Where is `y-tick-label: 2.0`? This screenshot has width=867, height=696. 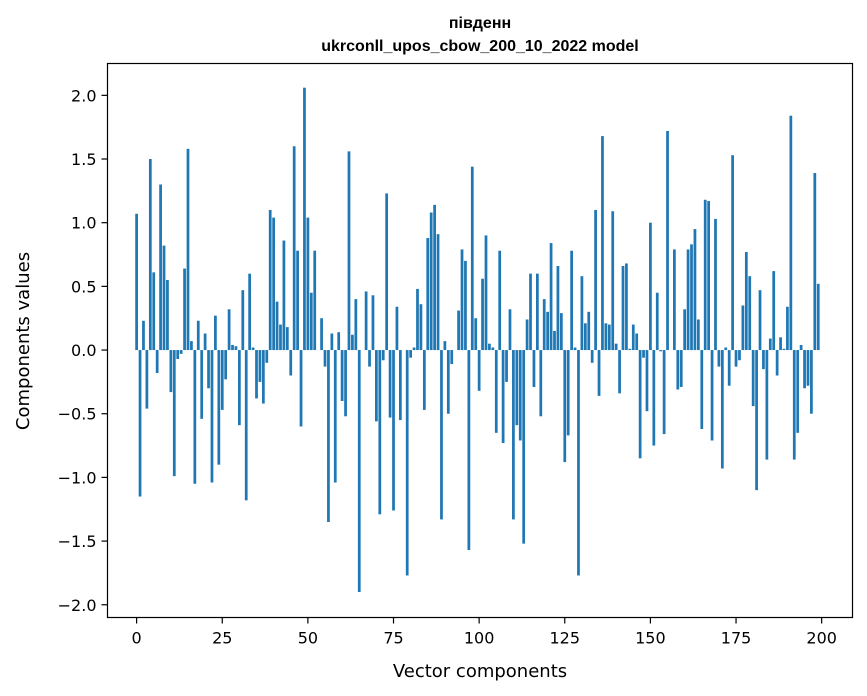
y-tick-label: 2.0 is located at coordinates (83, 95).